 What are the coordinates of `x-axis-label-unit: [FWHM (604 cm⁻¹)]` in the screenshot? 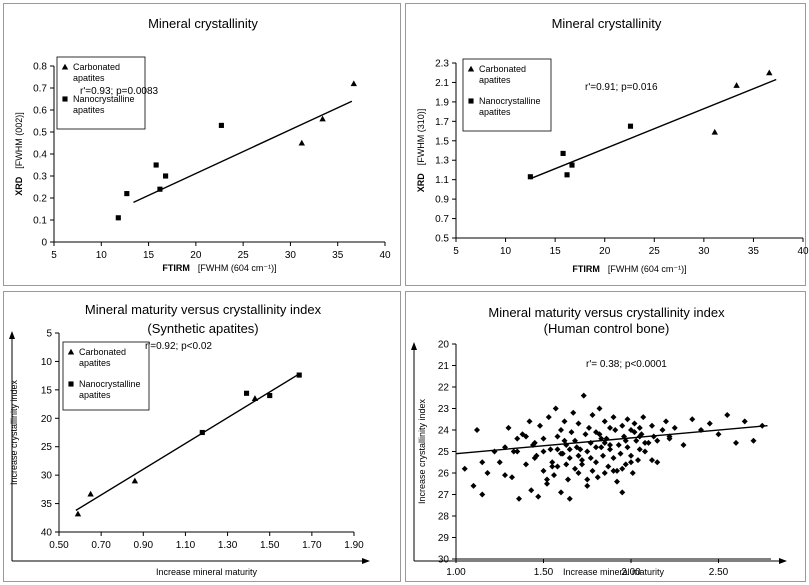 It's located at (647, 269).